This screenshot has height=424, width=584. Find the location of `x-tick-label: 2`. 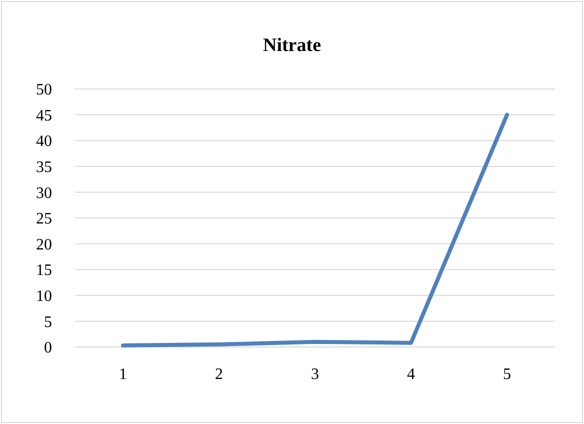

x-tick-label: 2 is located at coordinates (219, 374).